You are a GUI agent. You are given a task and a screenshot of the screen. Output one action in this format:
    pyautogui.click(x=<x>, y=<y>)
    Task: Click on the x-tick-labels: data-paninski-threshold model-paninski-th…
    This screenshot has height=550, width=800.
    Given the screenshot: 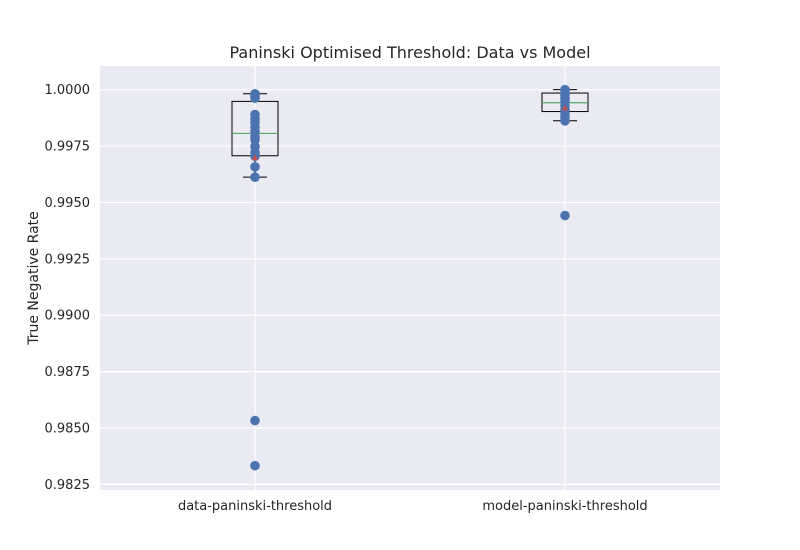 What is the action you would take?
    pyautogui.click(x=413, y=506)
    